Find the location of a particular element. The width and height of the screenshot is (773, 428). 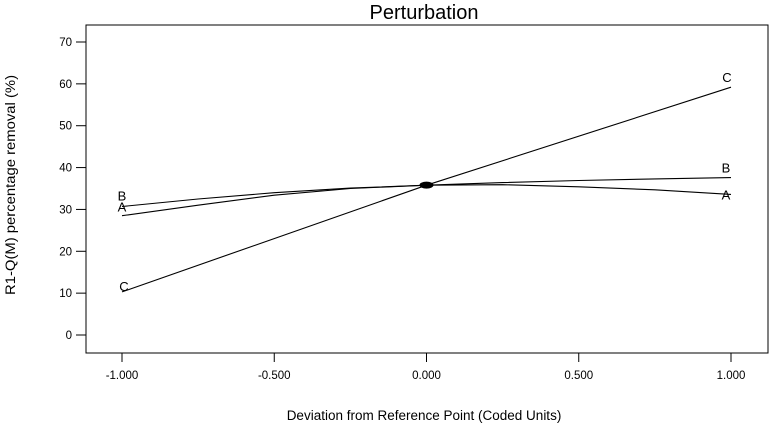

series-label-b-end: B is located at coordinates (726, 168).